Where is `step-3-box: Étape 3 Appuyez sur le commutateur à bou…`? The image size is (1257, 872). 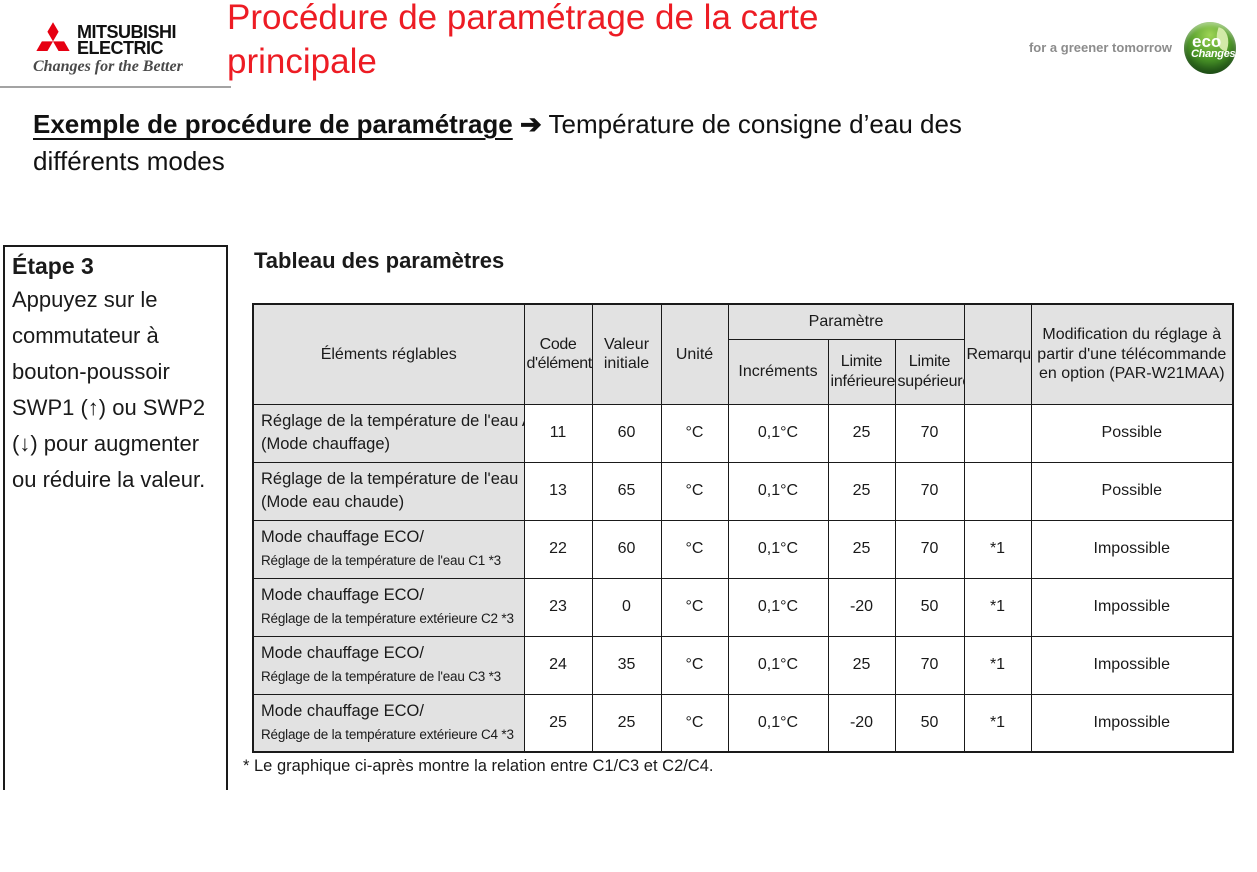
step-3-box: Étape 3 Appuyez sur le commutateur à bou… is located at coordinates (115, 517).